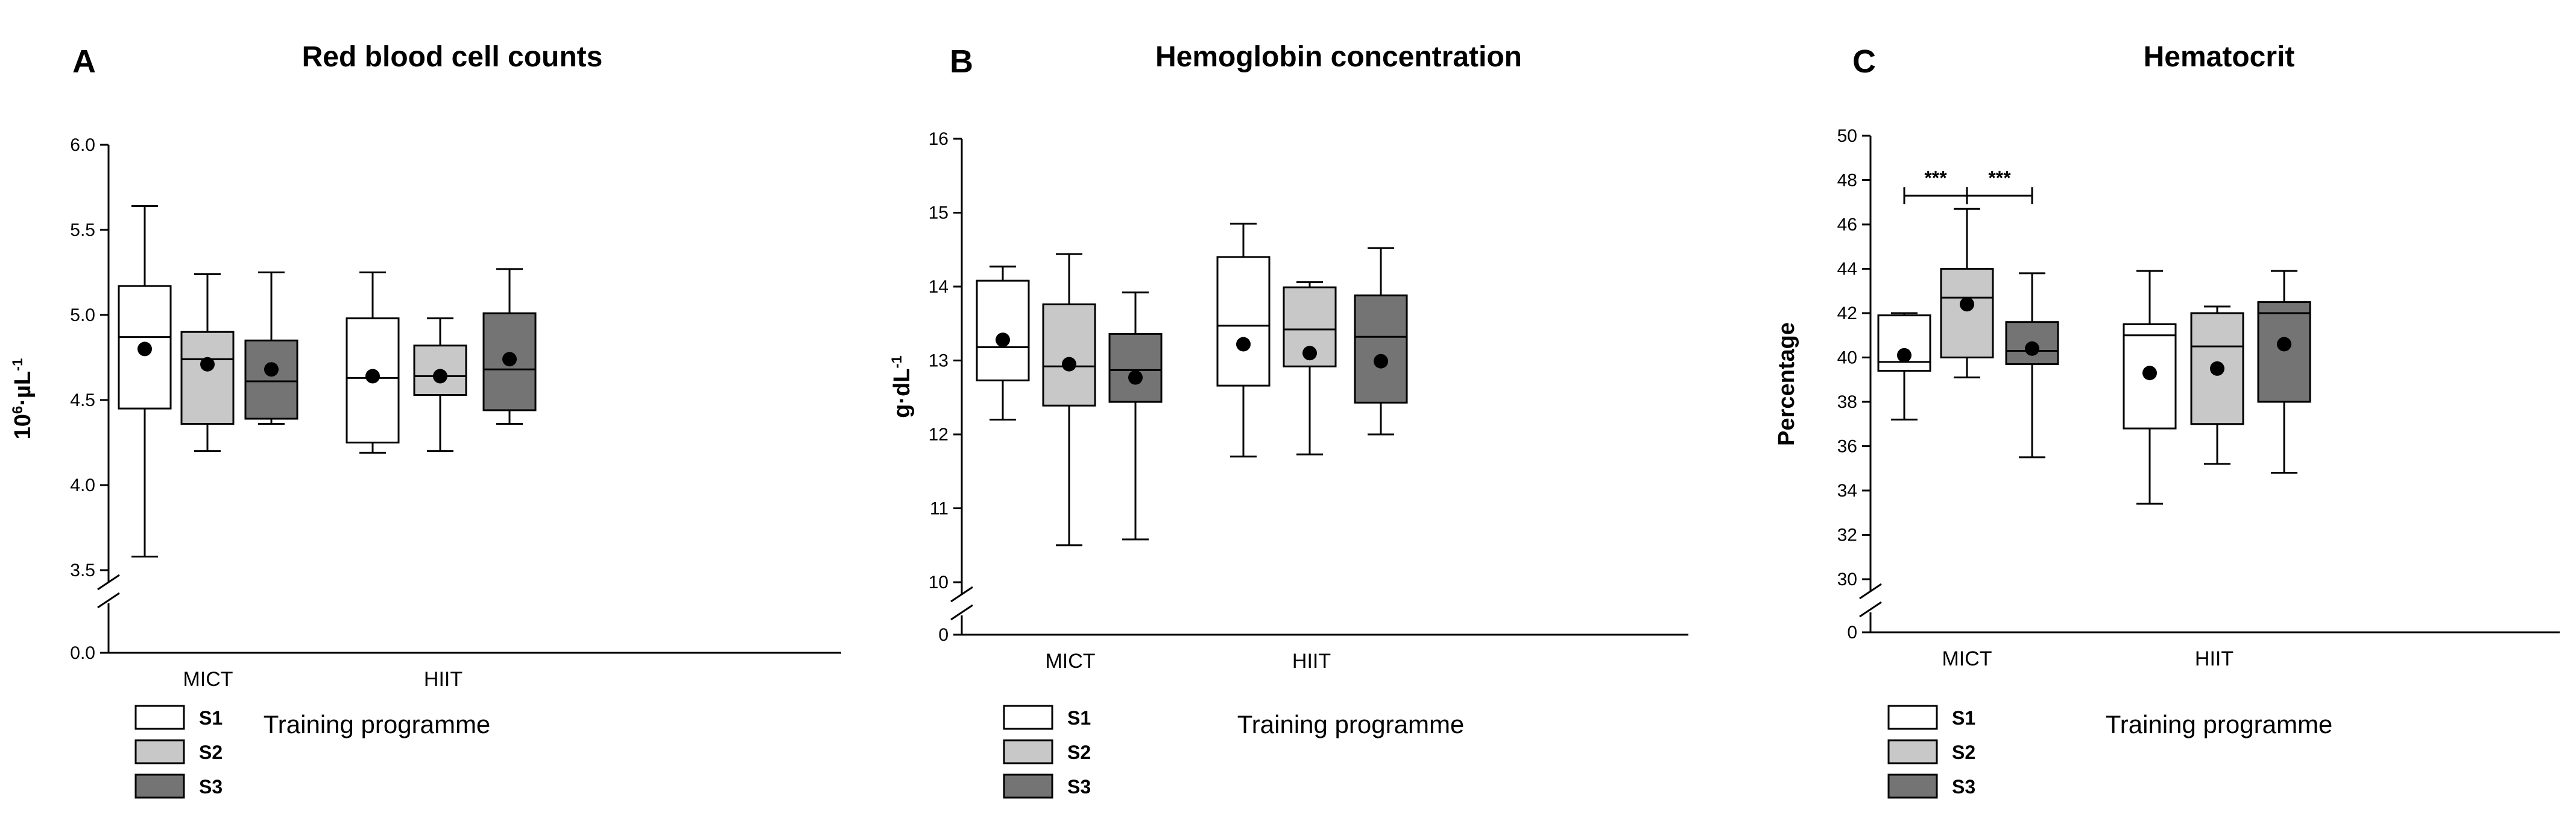 The width and height of the screenshot is (2576, 832). What do you see at coordinates (178, 751) in the screenshot?
I see `legend-item-s2: S2` at bounding box center [178, 751].